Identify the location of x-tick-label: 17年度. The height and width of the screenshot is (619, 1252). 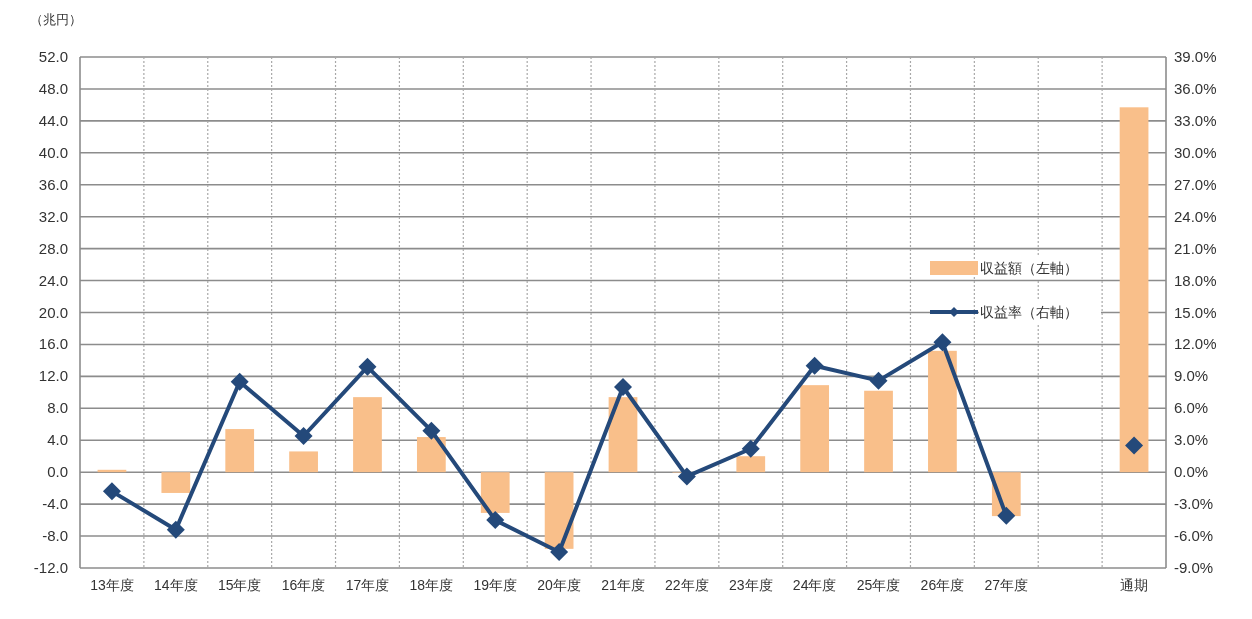
(367, 585).